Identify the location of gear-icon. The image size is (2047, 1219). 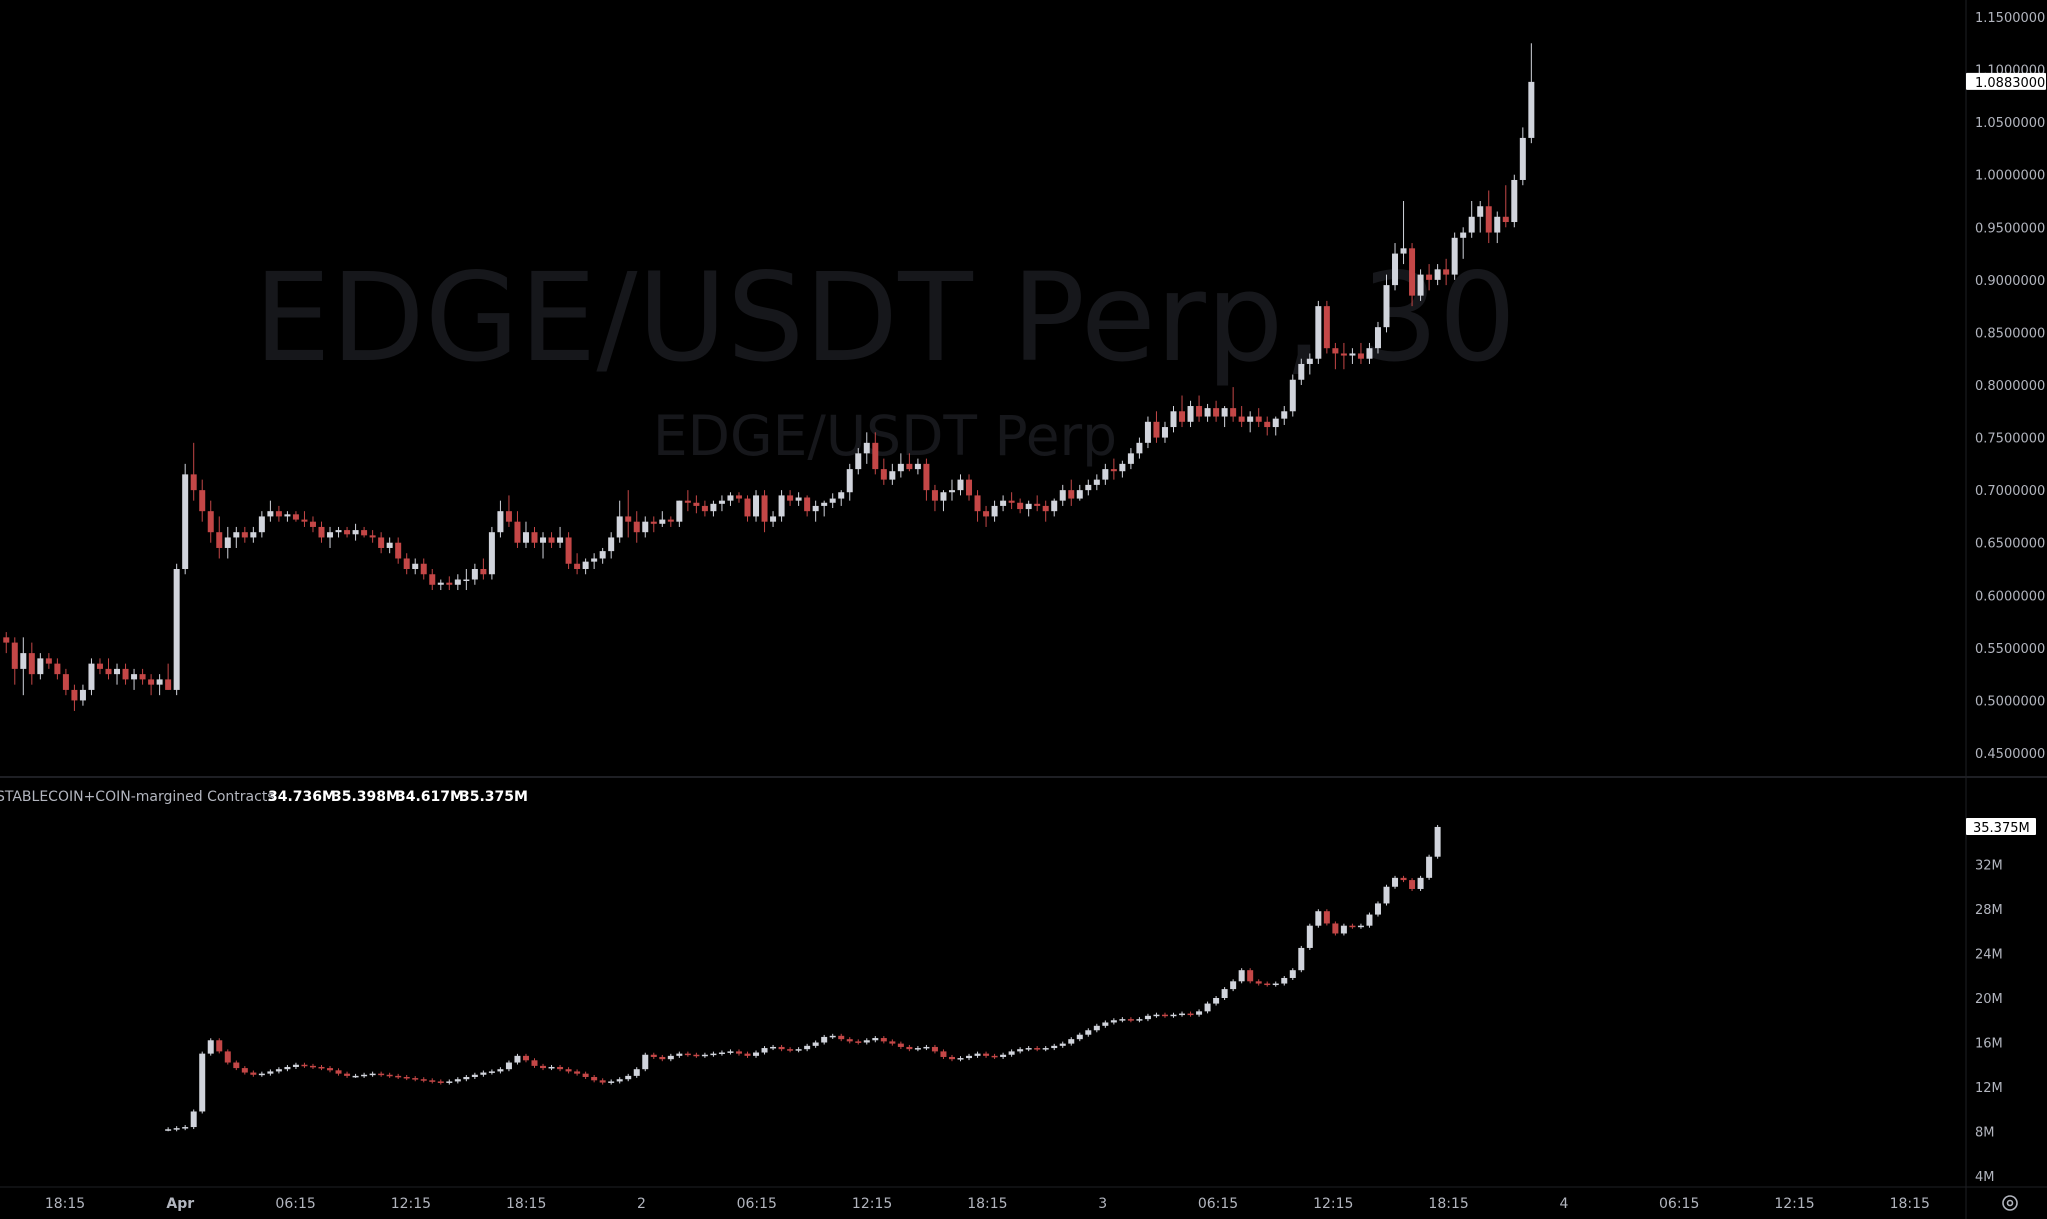
(2010, 1203).